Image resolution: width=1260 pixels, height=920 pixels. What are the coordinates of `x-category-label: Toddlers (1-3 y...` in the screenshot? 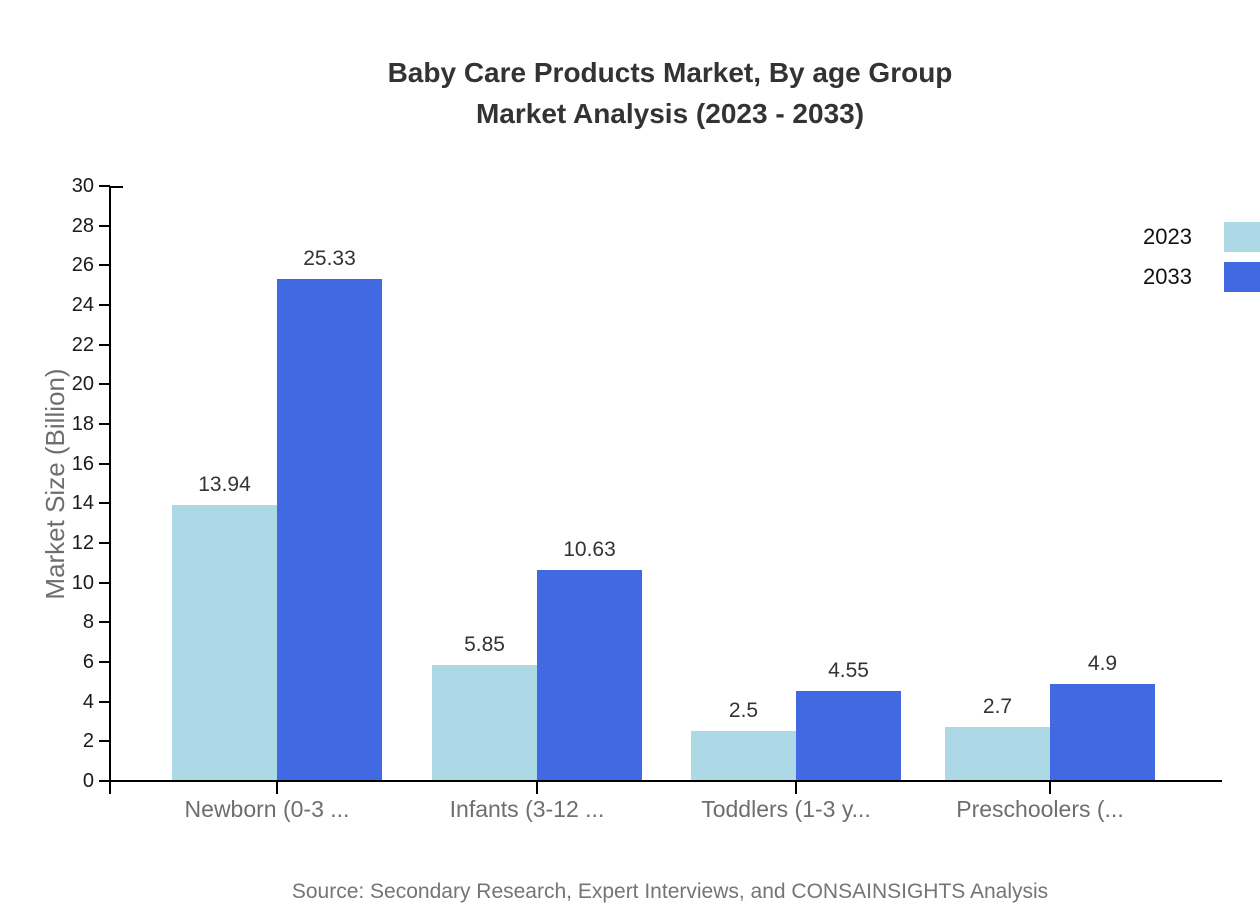 It's located at (786, 809).